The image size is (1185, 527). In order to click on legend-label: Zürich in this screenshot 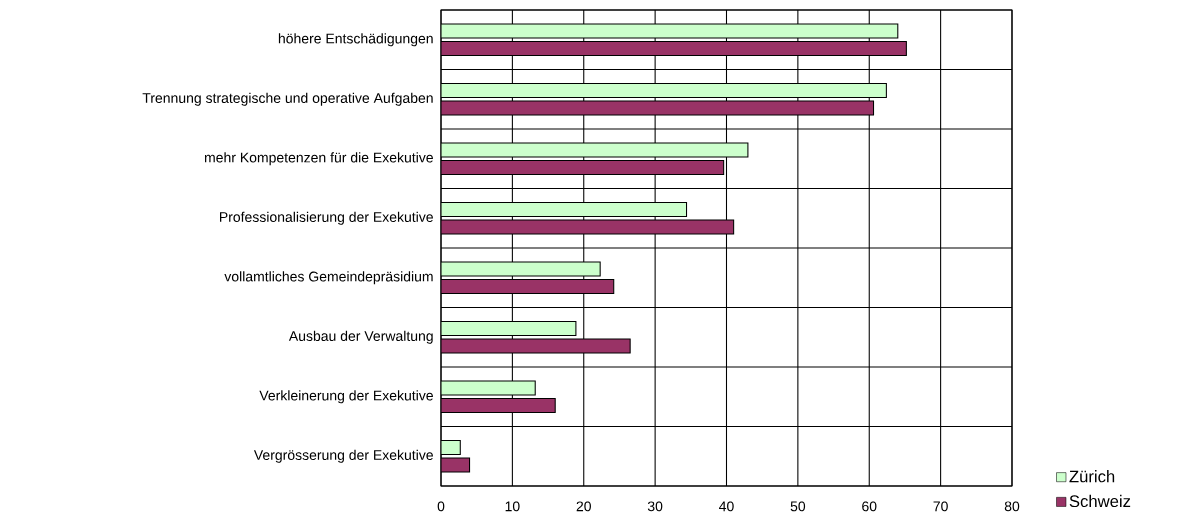, I will do `click(1092, 476)`.